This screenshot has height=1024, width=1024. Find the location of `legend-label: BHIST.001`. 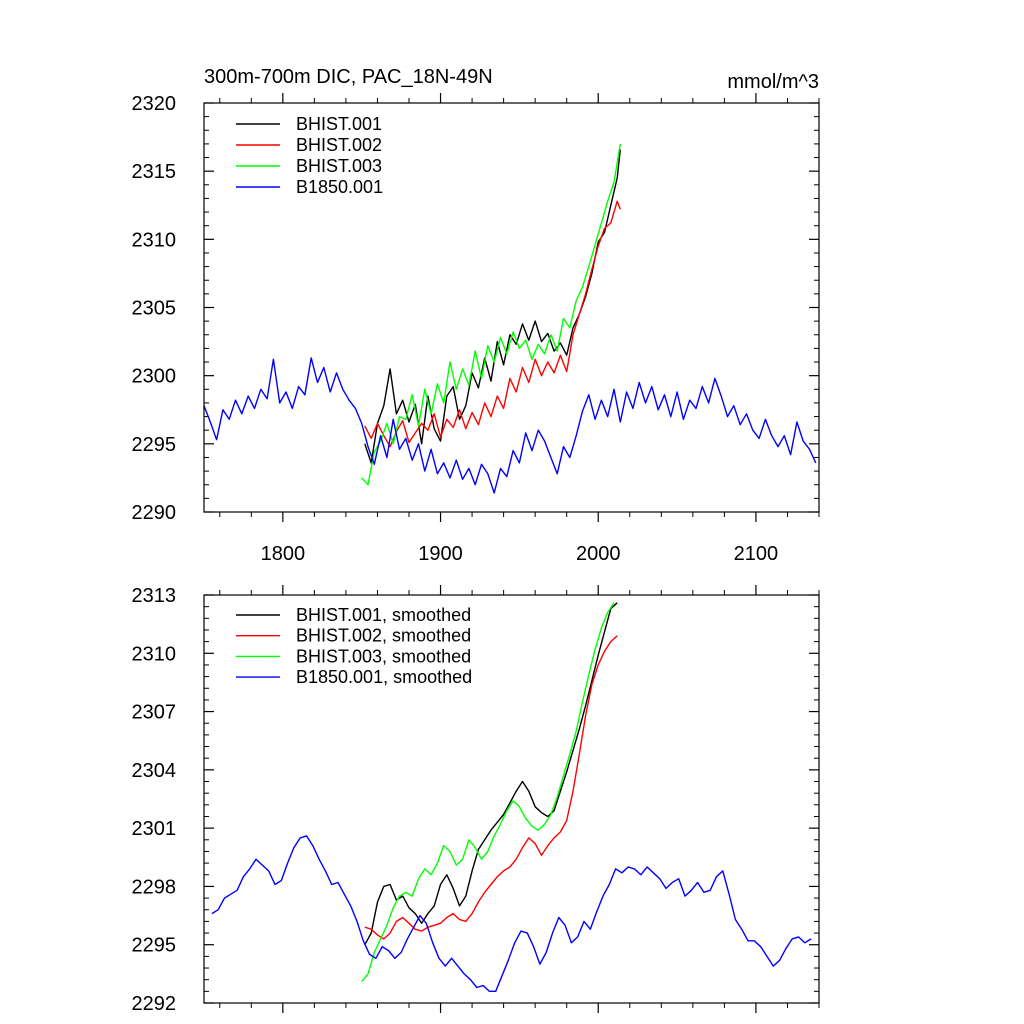

legend-label: BHIST.001 is located at coordinates (339, 124).